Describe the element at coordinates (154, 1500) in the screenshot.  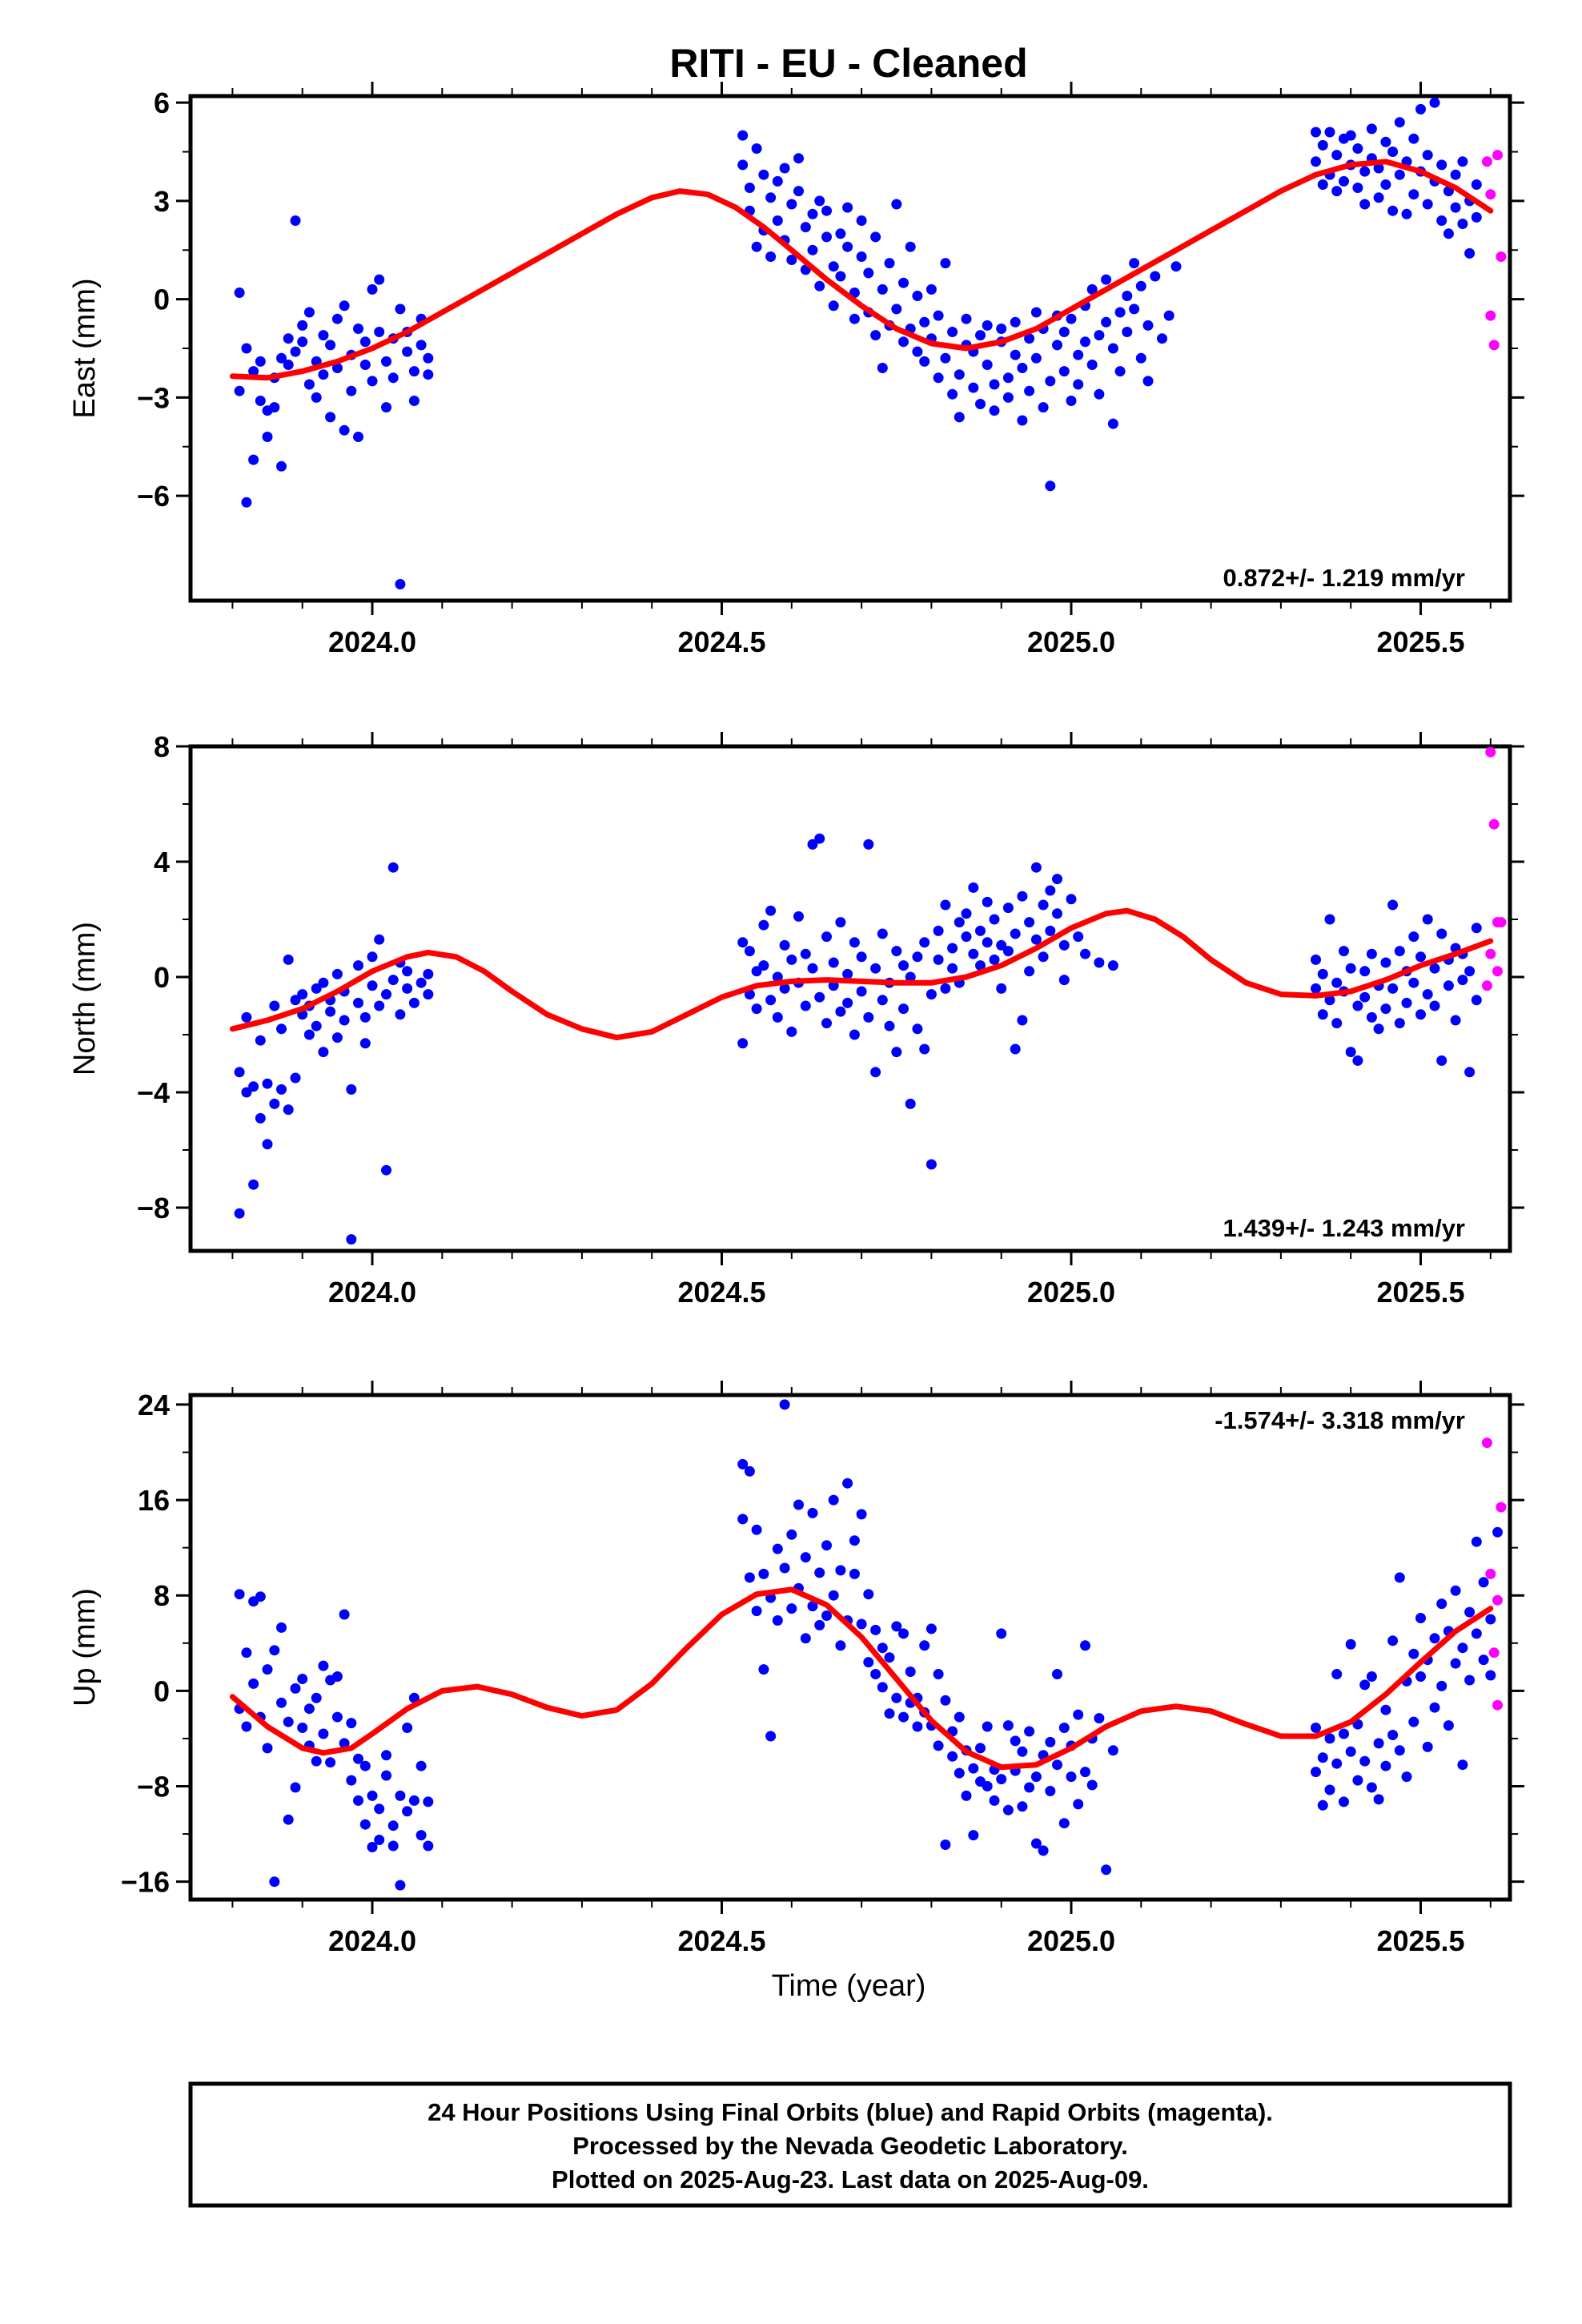
I see `up-y-tick-label: 16` at that location.